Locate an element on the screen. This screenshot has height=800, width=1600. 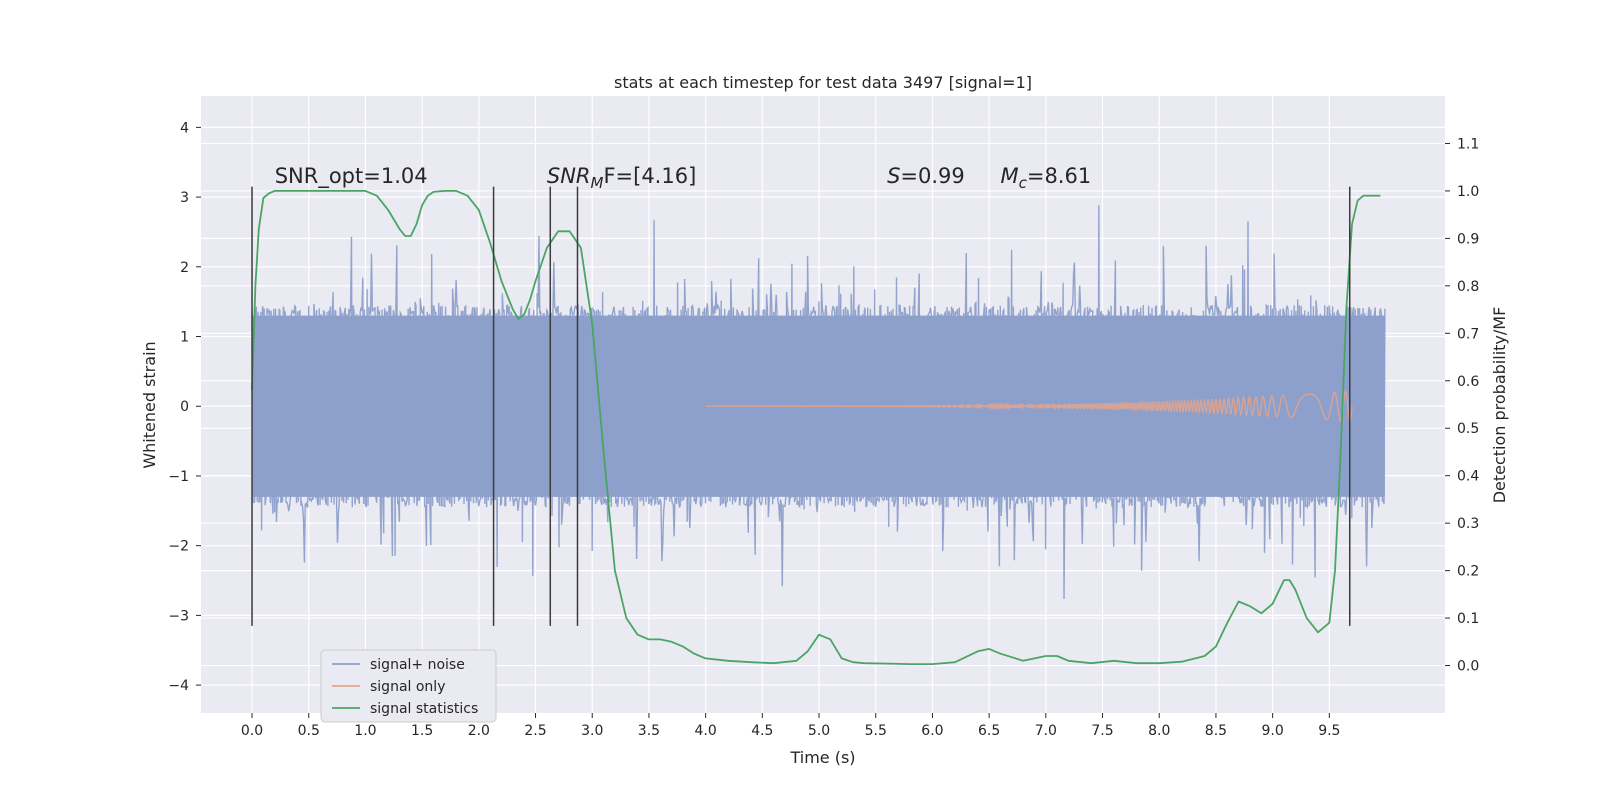
annotation-text: SNR_opt=1.04 is located at coordinates (351, 176).